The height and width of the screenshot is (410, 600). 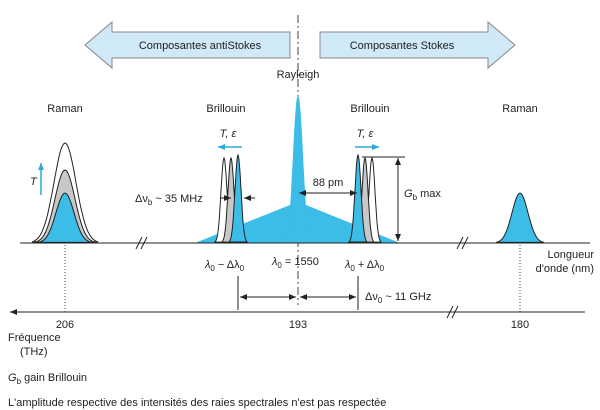 What do you see at coordinates (520, 325) in the screenshot?
I see `frequency-tick: 180` at bounding box center [520, 325].